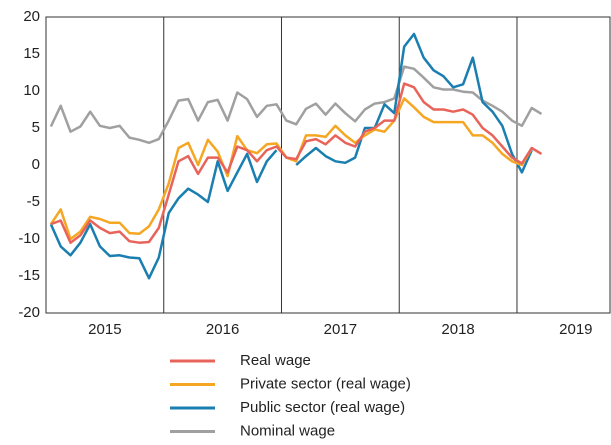  What do you see at coordinates (29, 312) in the screenshot?
I see `y-tick-label: -20` at bounding box center [29, 312].